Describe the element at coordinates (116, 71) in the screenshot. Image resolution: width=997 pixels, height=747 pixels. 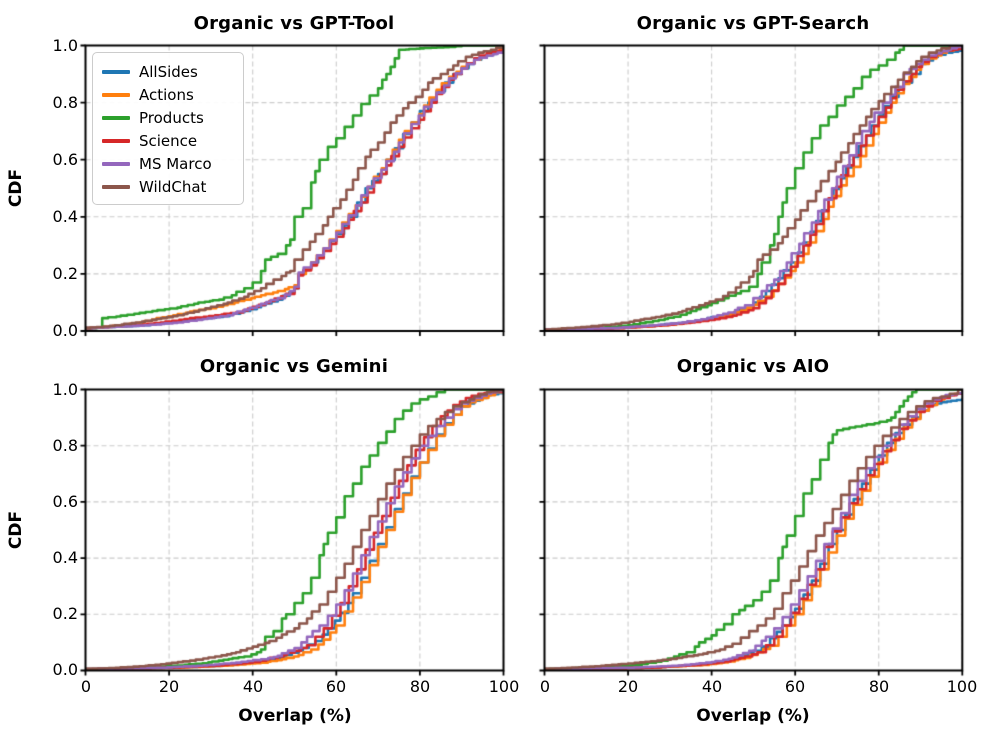
I see `allsides-line-icon` at that location.